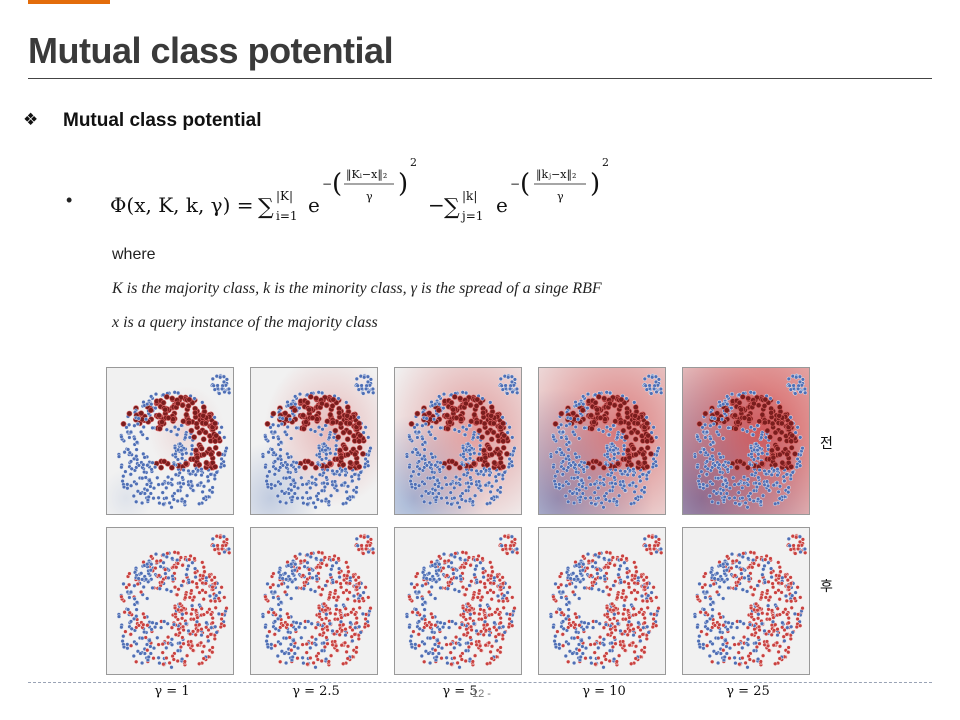 Image resolution: width=960 pixels, height=720 pixels. What do you see at coordinates (366, 175) in the screenshot?
I see `formula-exp-1-numerator: ‖Kᵢ−x‖₂` at bounding box center [366, 175].